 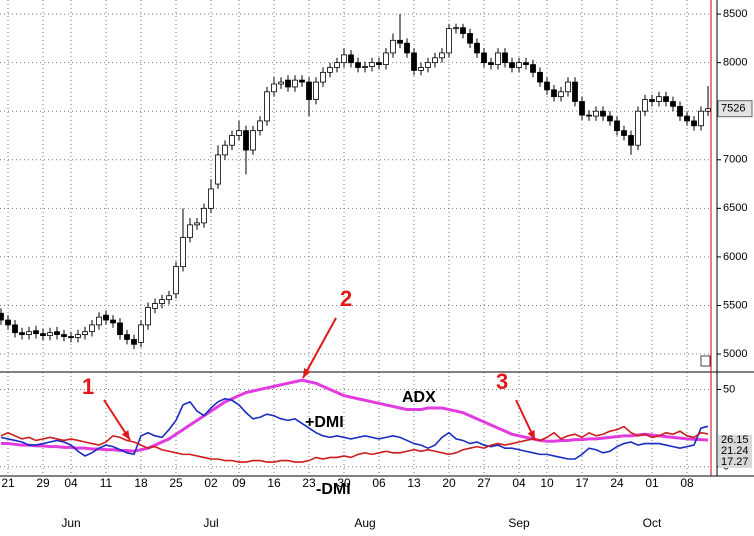 I want to click on series-label: +DMI, so click(x=324, y=422).